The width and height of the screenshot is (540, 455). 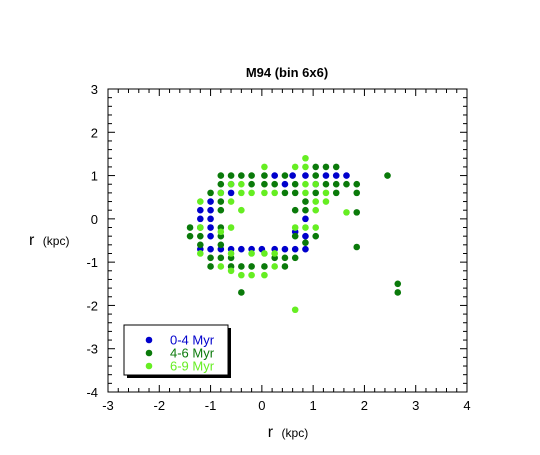 I want to click on x-tick-label: 4, so click(x=466, y=405).